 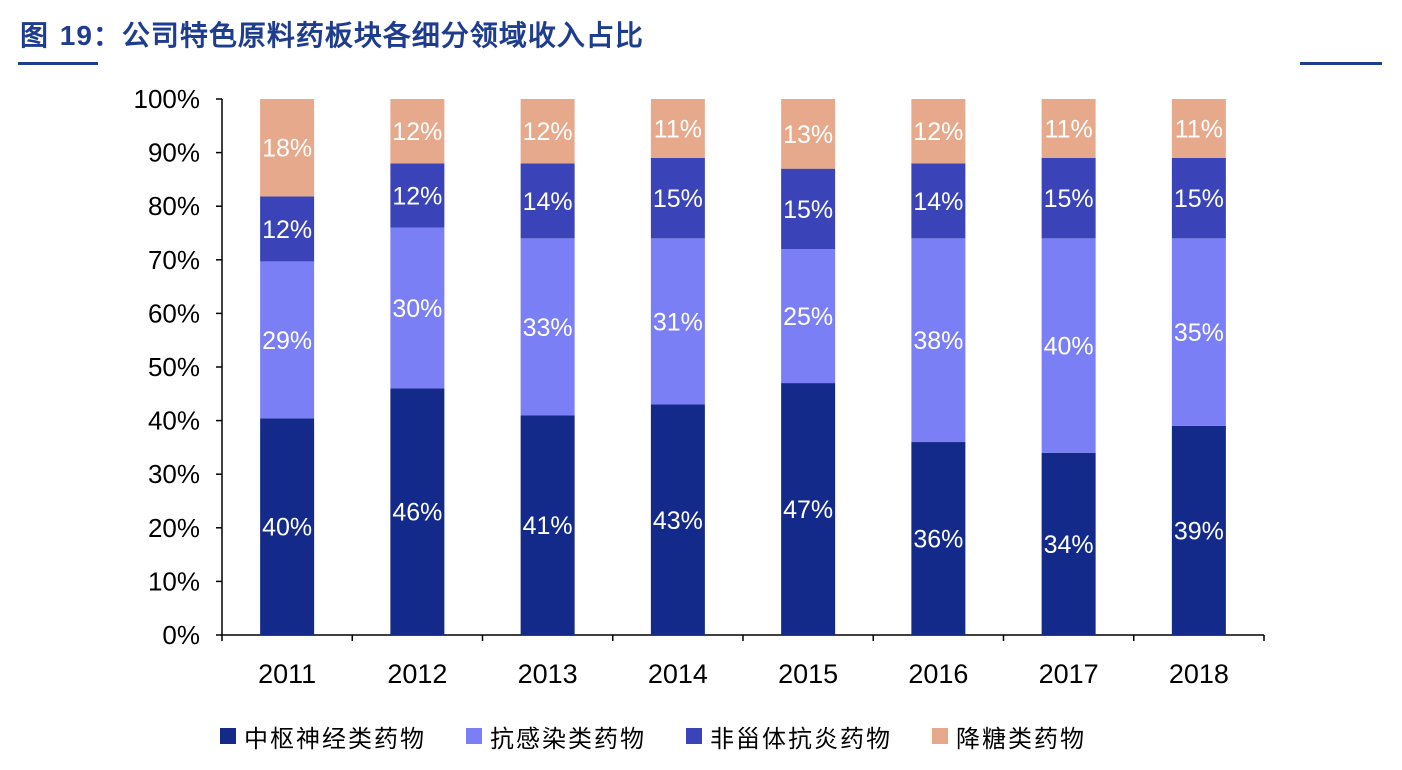 I want to click on y-tick-label: 60%, so click(x=174, y=313).